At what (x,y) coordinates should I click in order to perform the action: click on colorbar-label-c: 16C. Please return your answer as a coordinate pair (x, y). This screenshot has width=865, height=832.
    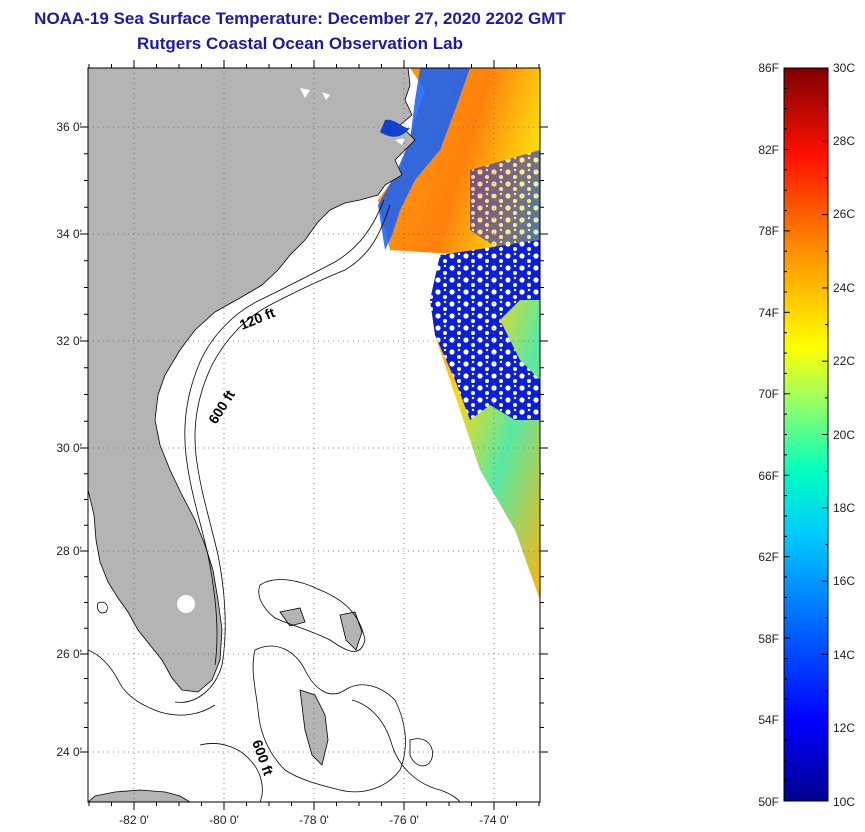
    Looking at the image, I should click on (844, 581).